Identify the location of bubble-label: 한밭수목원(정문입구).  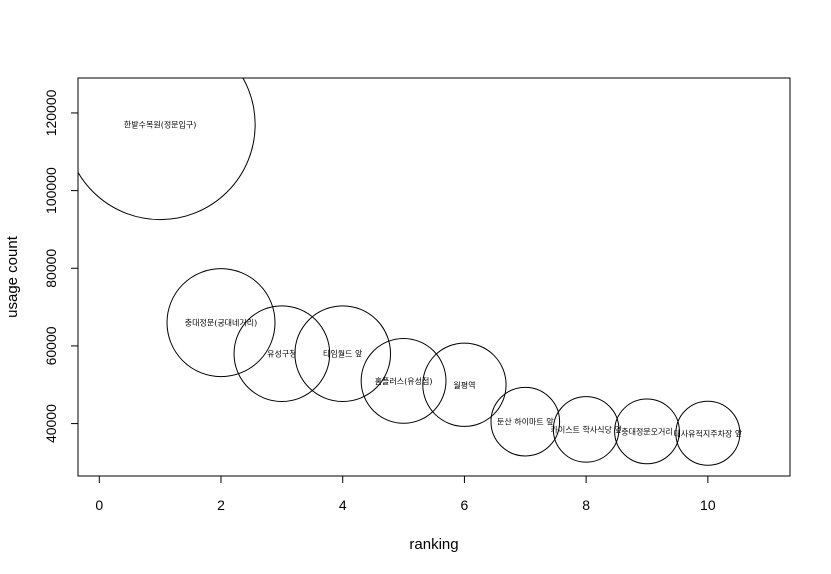
(160, 125).